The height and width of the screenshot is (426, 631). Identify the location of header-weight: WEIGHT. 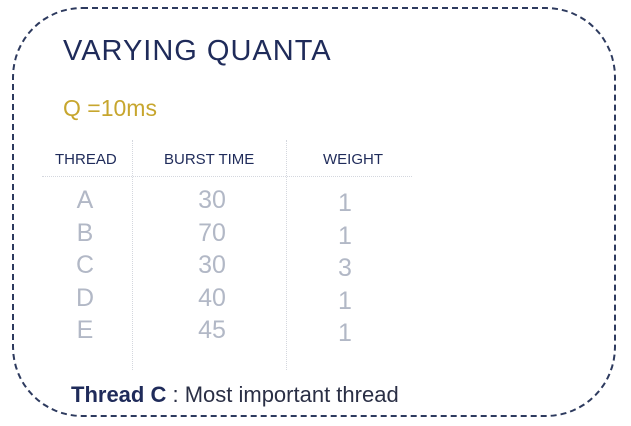
(353, 159).